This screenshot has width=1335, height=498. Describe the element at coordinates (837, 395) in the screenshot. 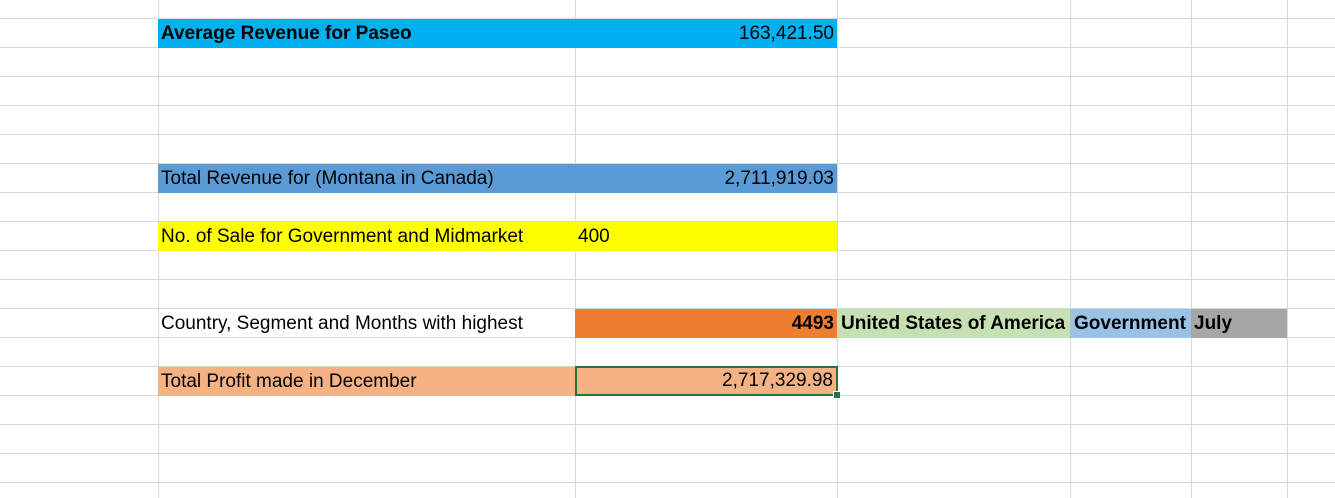

I see `fill-handle` at that location.